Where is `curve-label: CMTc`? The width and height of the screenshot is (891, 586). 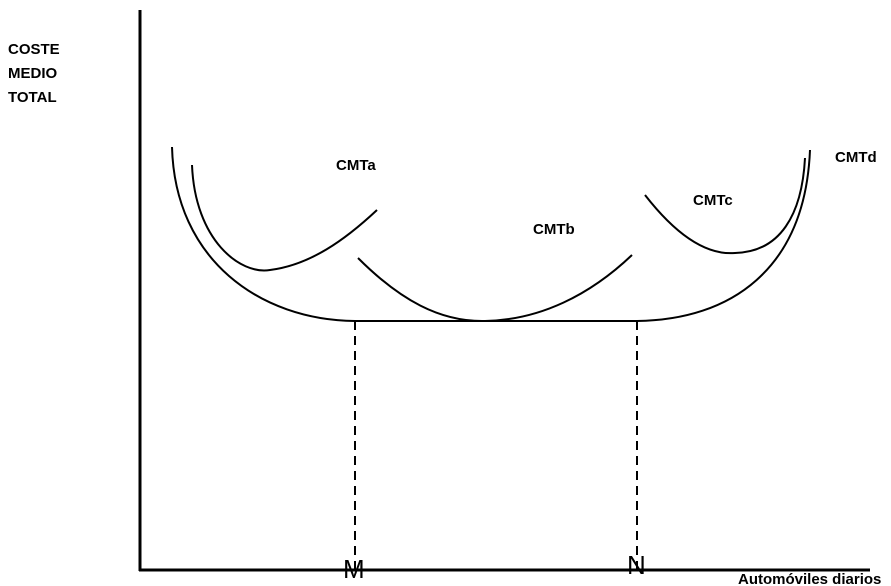
curve-label: CMTc is located at coordinates (713, 200).